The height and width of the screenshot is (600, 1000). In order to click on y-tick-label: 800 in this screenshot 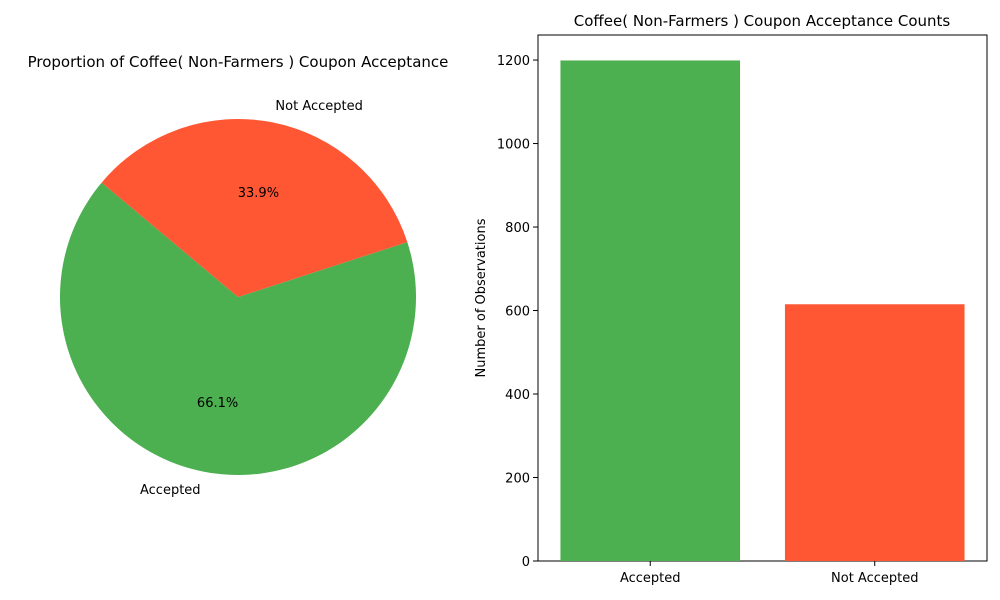, I will do `click(517, 228)`.